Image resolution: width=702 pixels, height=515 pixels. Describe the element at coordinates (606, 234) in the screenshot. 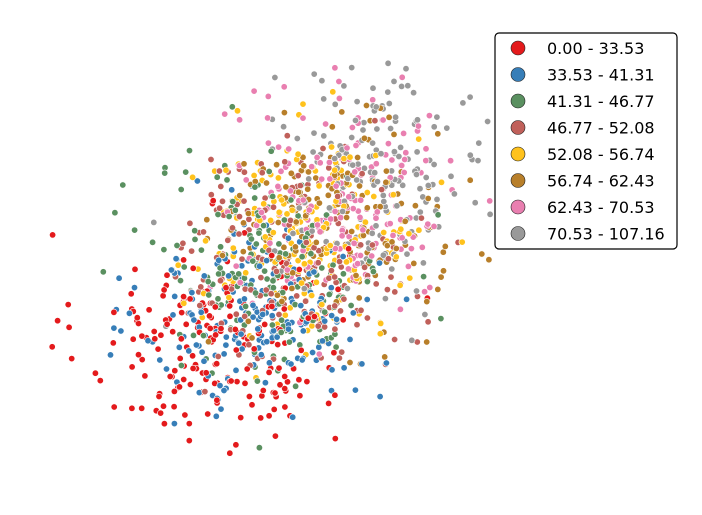

I see `legend-label: 70.53 - 107.16` at that location.